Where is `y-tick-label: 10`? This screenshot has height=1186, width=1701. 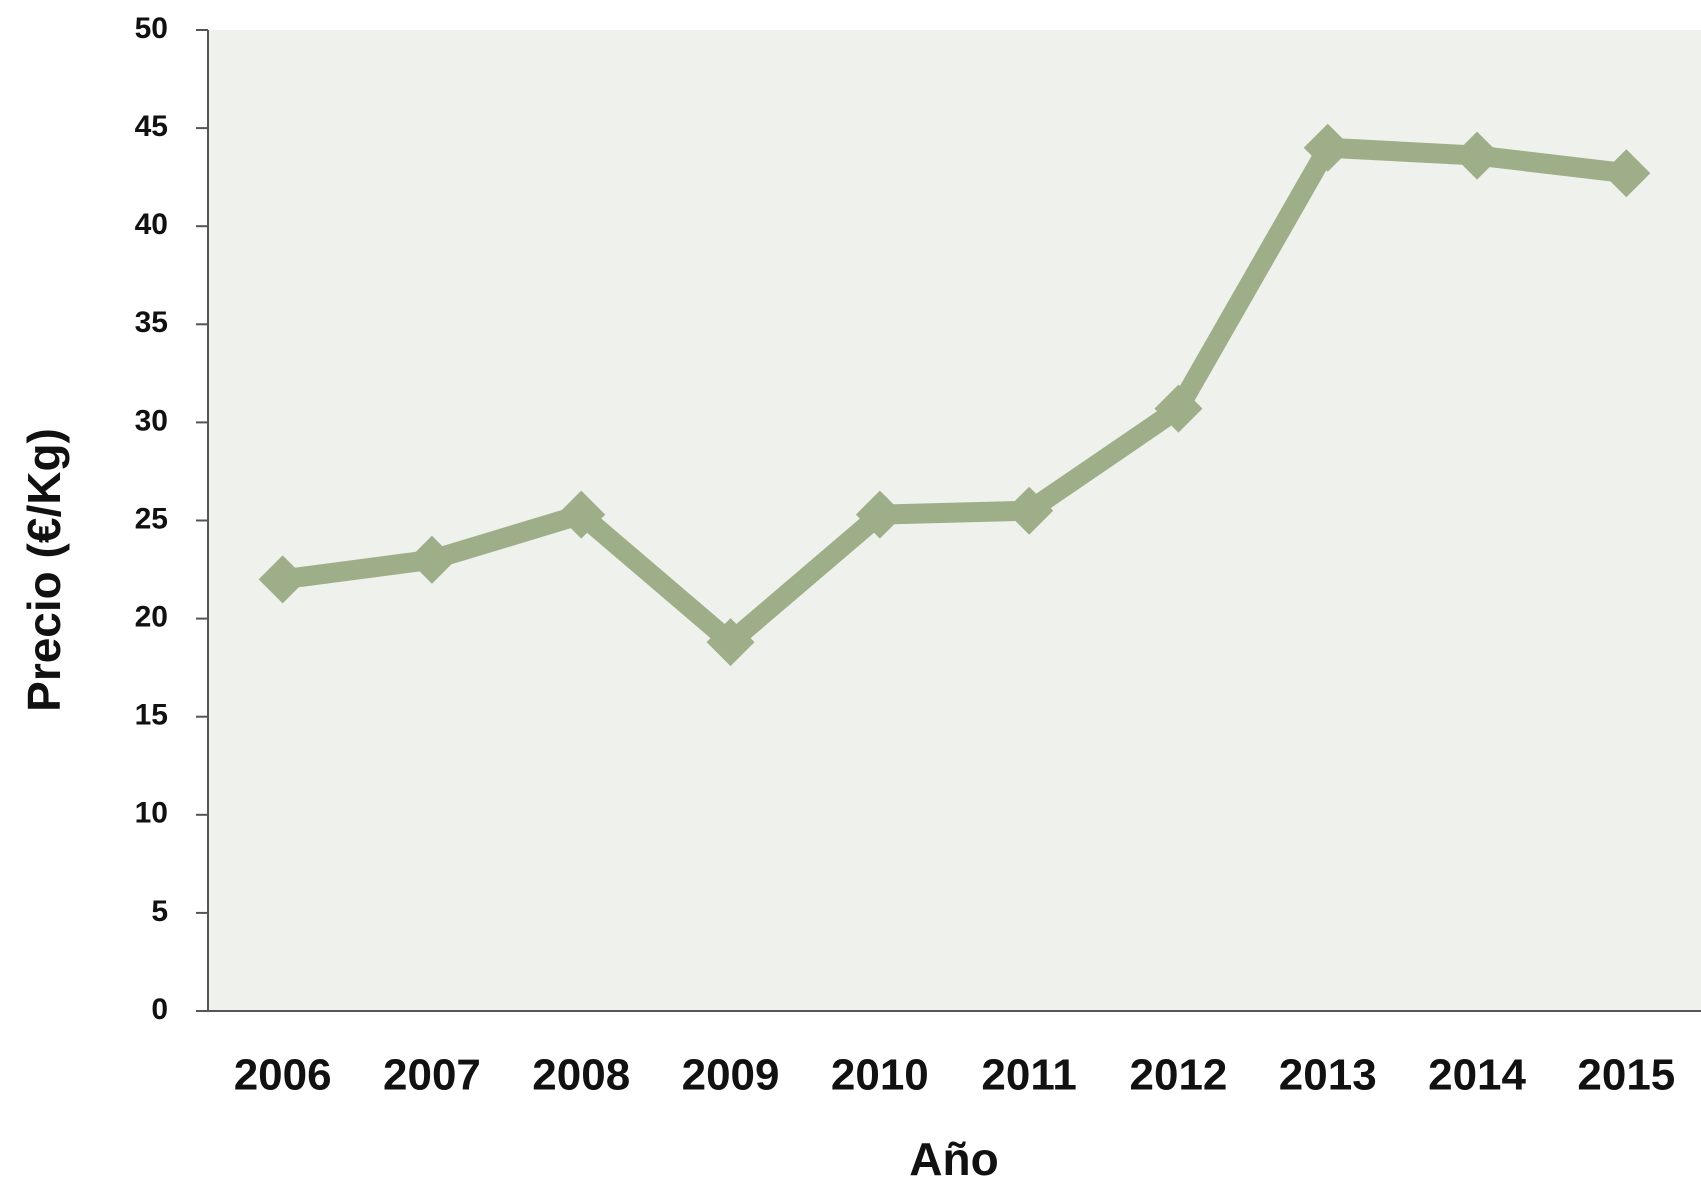 y-tick-label: 10 is located at coordinates (151, 813).